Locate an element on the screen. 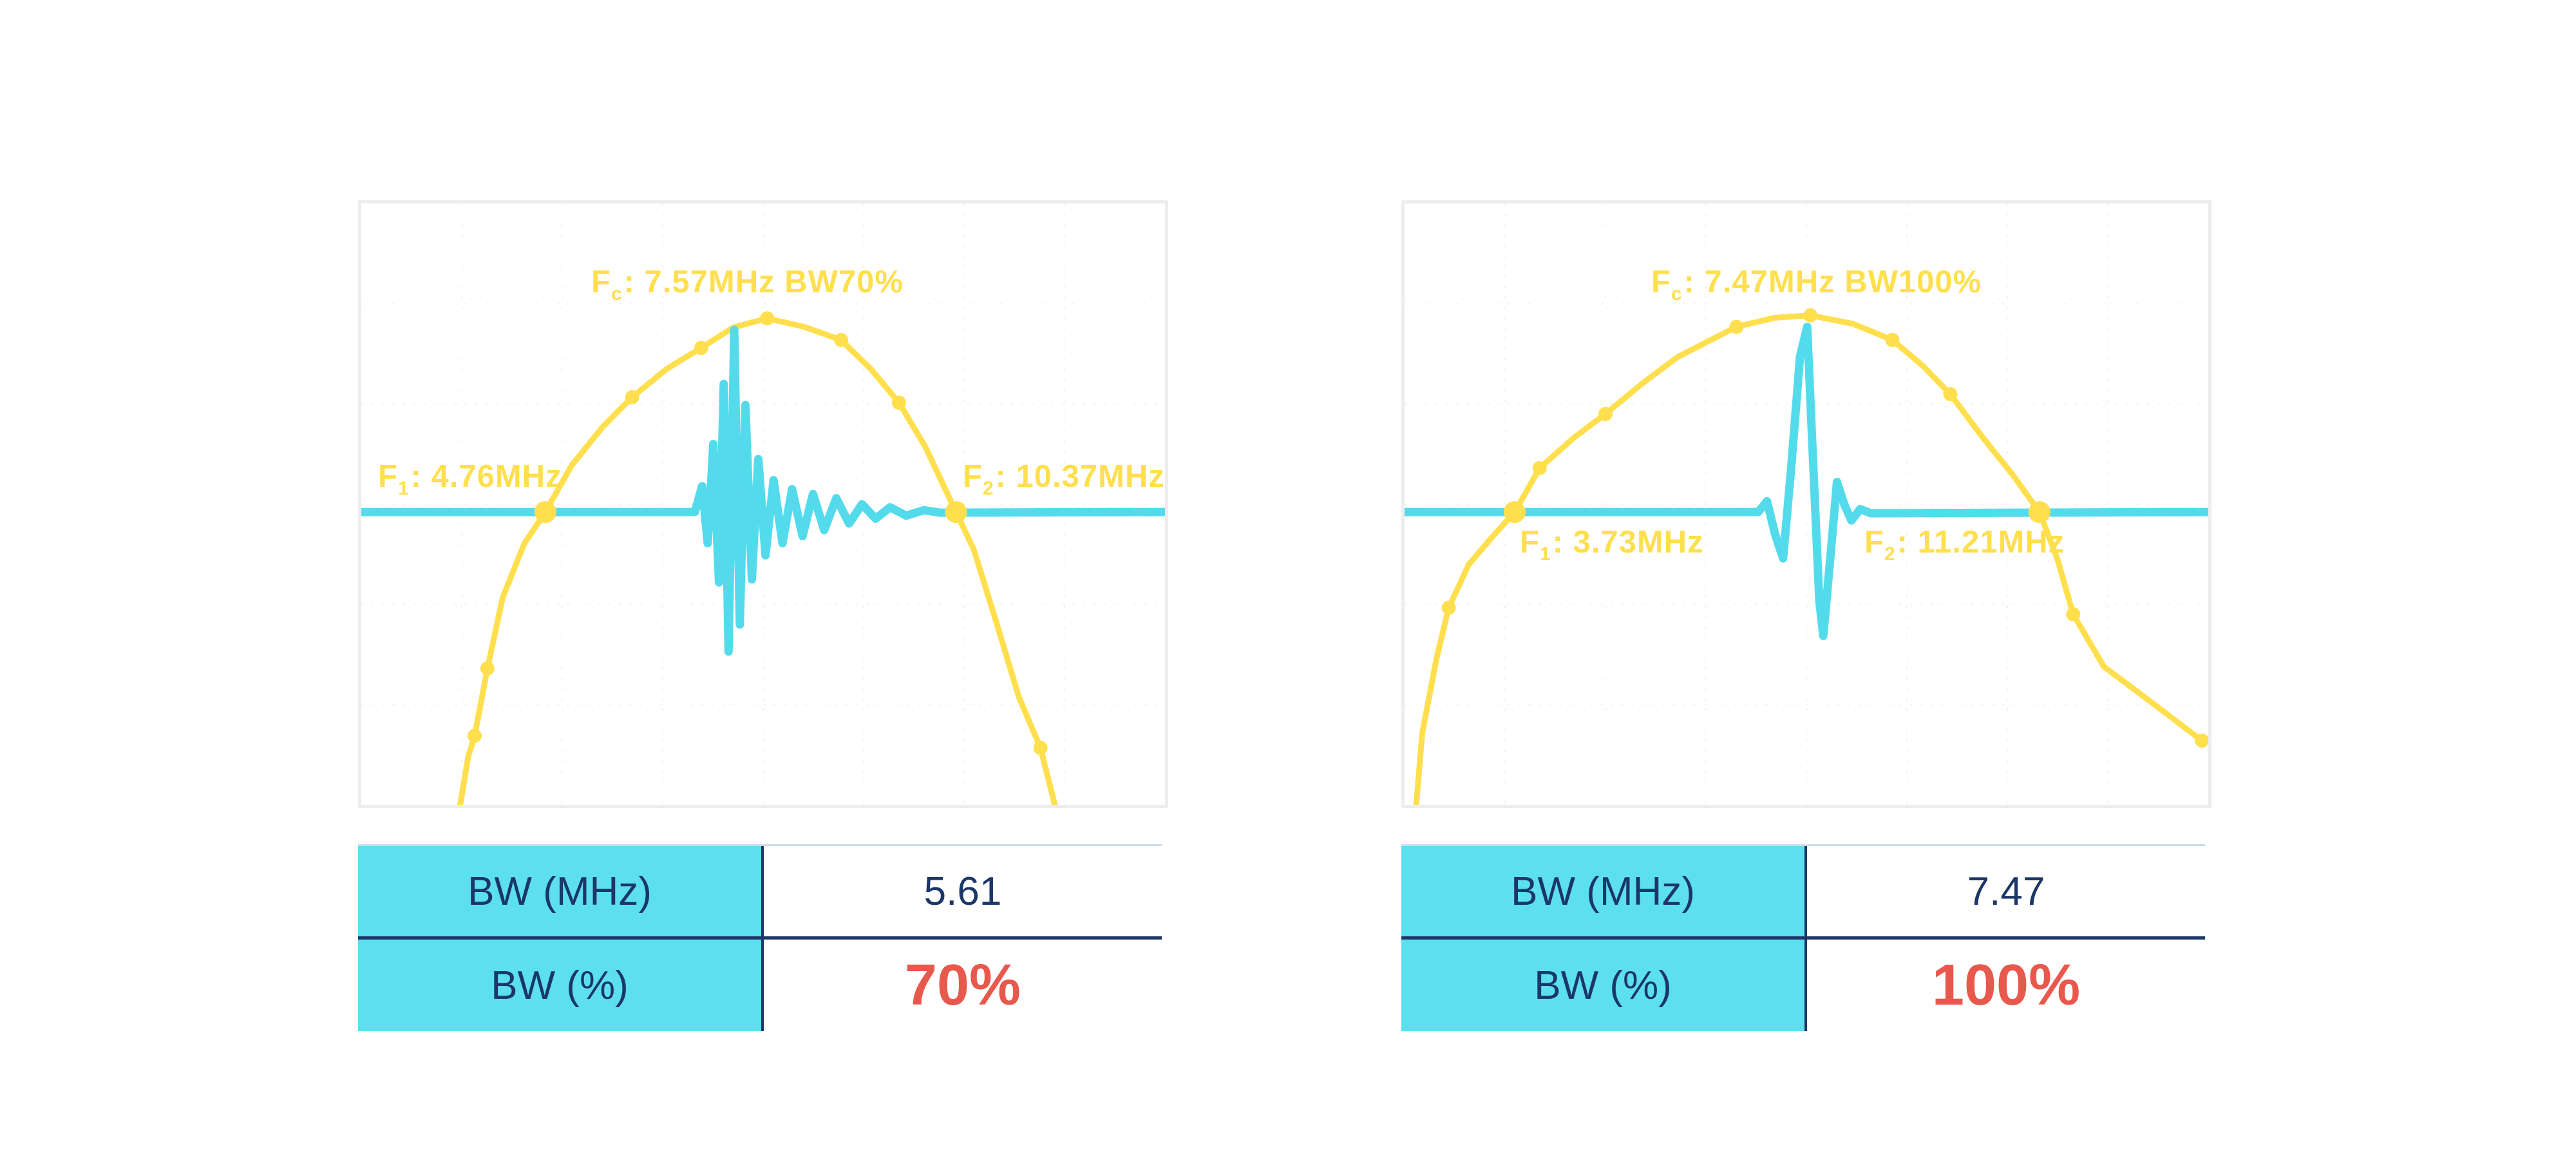 The width and height of the screenshot is (2576, 1154). lower-frequency-label: F1: 4.76MHz is located at coordinates (470, 479).